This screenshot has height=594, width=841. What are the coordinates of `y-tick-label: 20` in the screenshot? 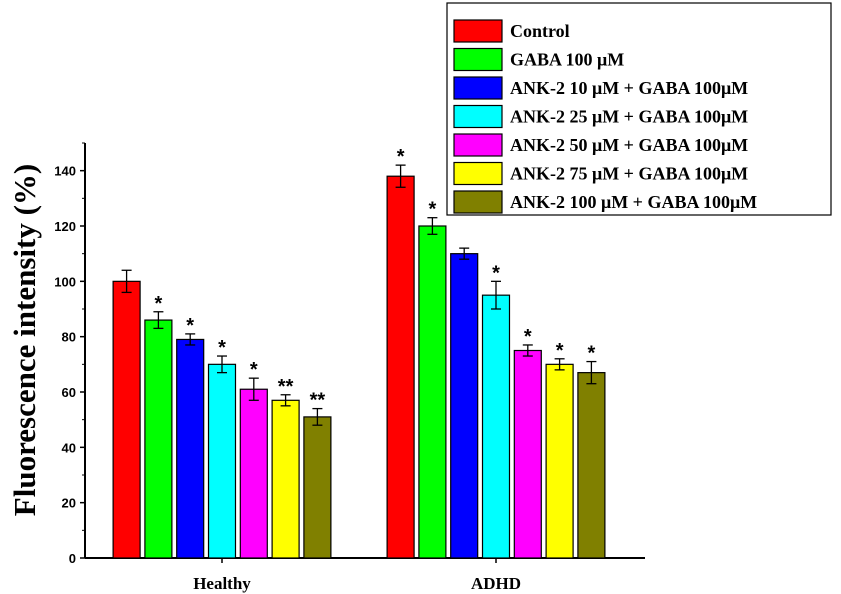 It's located at (69, 503).